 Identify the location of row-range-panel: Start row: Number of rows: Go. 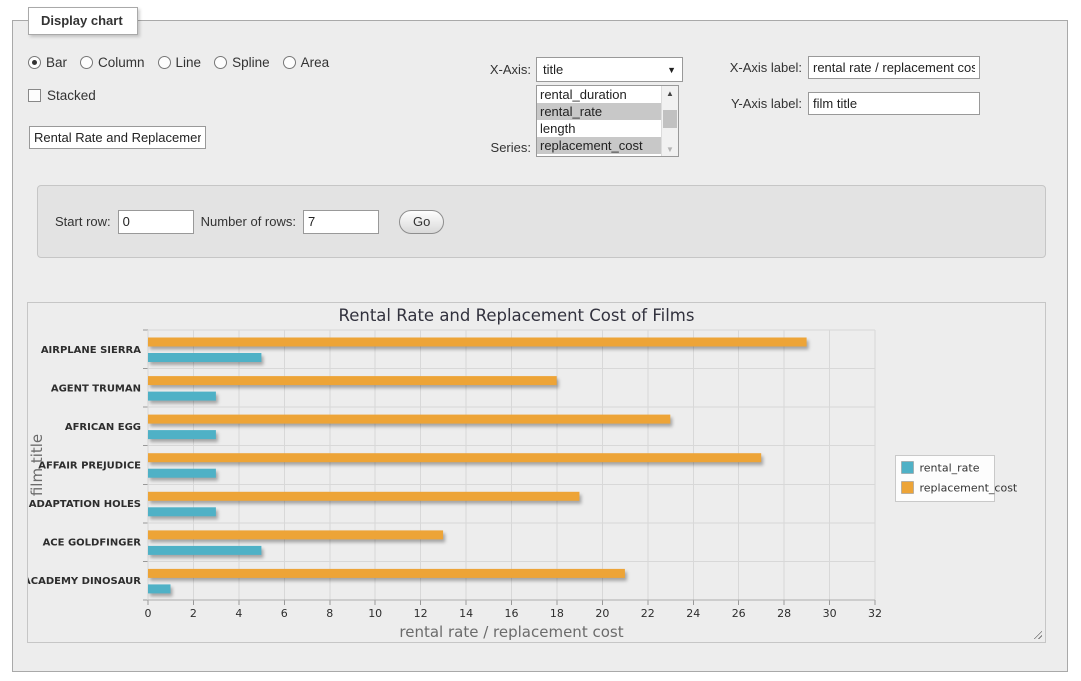
(541, 221).